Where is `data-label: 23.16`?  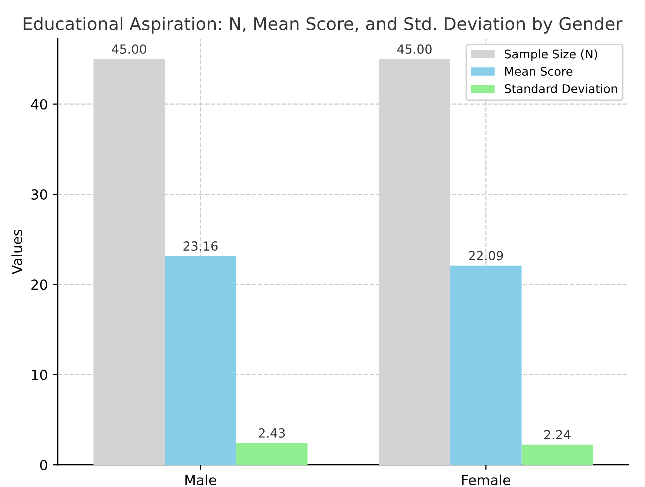
data-label: 23.16 is located at coordinates (201, 247).